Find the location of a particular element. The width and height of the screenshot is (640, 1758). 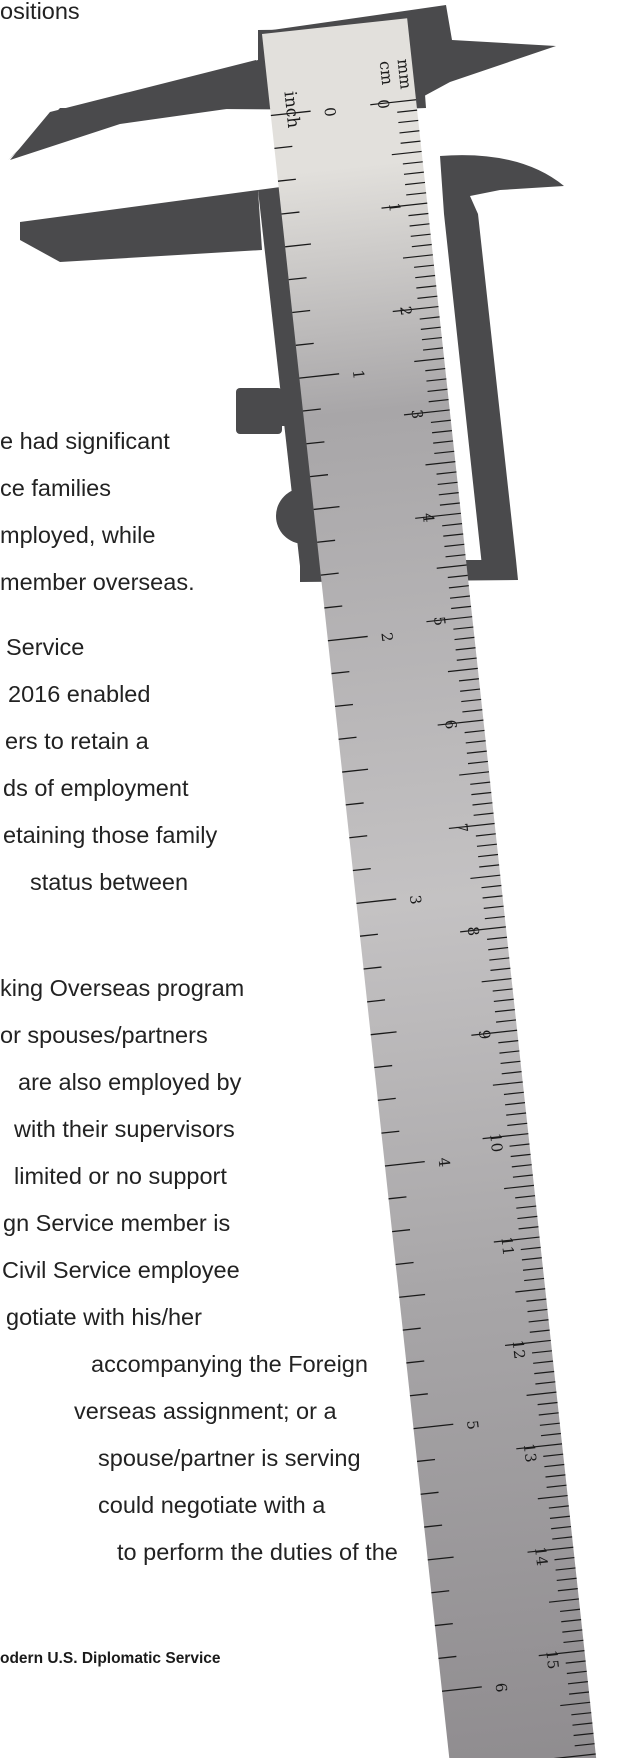

text-line: member overseas. is located at coordinates (97, 582).